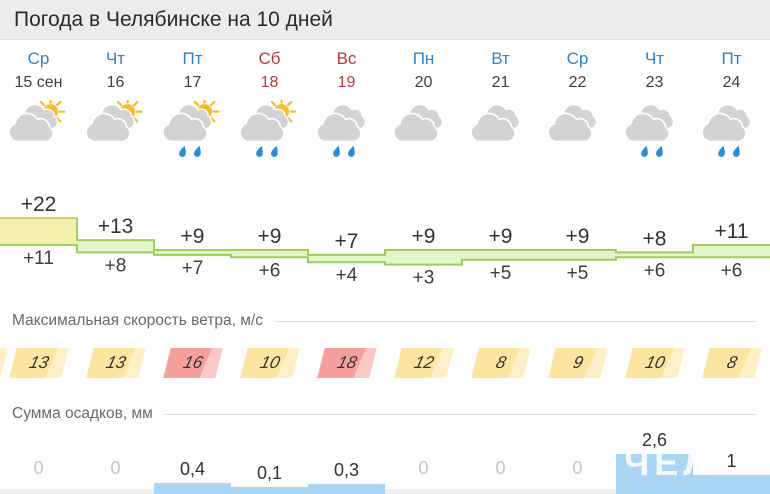  What do you see at coordinates (38, 82) in the screenshot?
I see `date-label: 15 сен` at bounding box center [38, 82].